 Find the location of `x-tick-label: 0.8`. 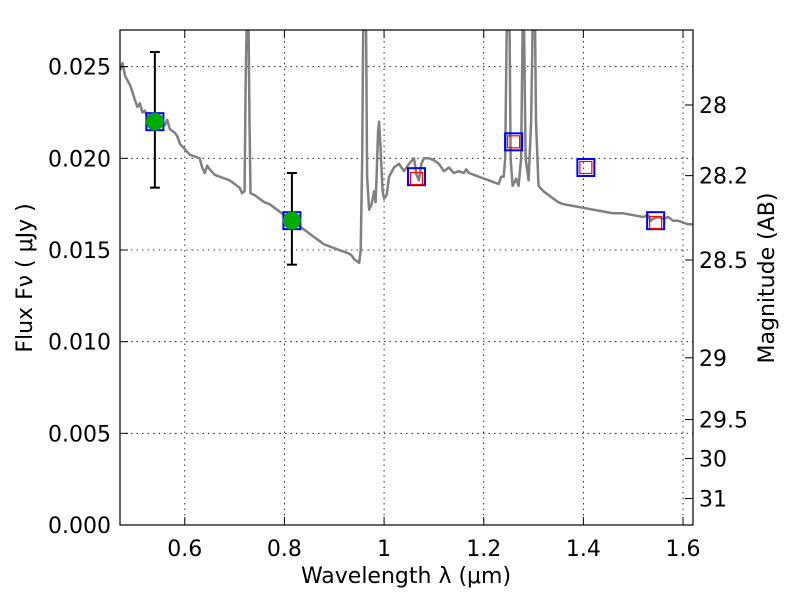

x-tick-label: 0.8 is located at coordinates (284, 549).